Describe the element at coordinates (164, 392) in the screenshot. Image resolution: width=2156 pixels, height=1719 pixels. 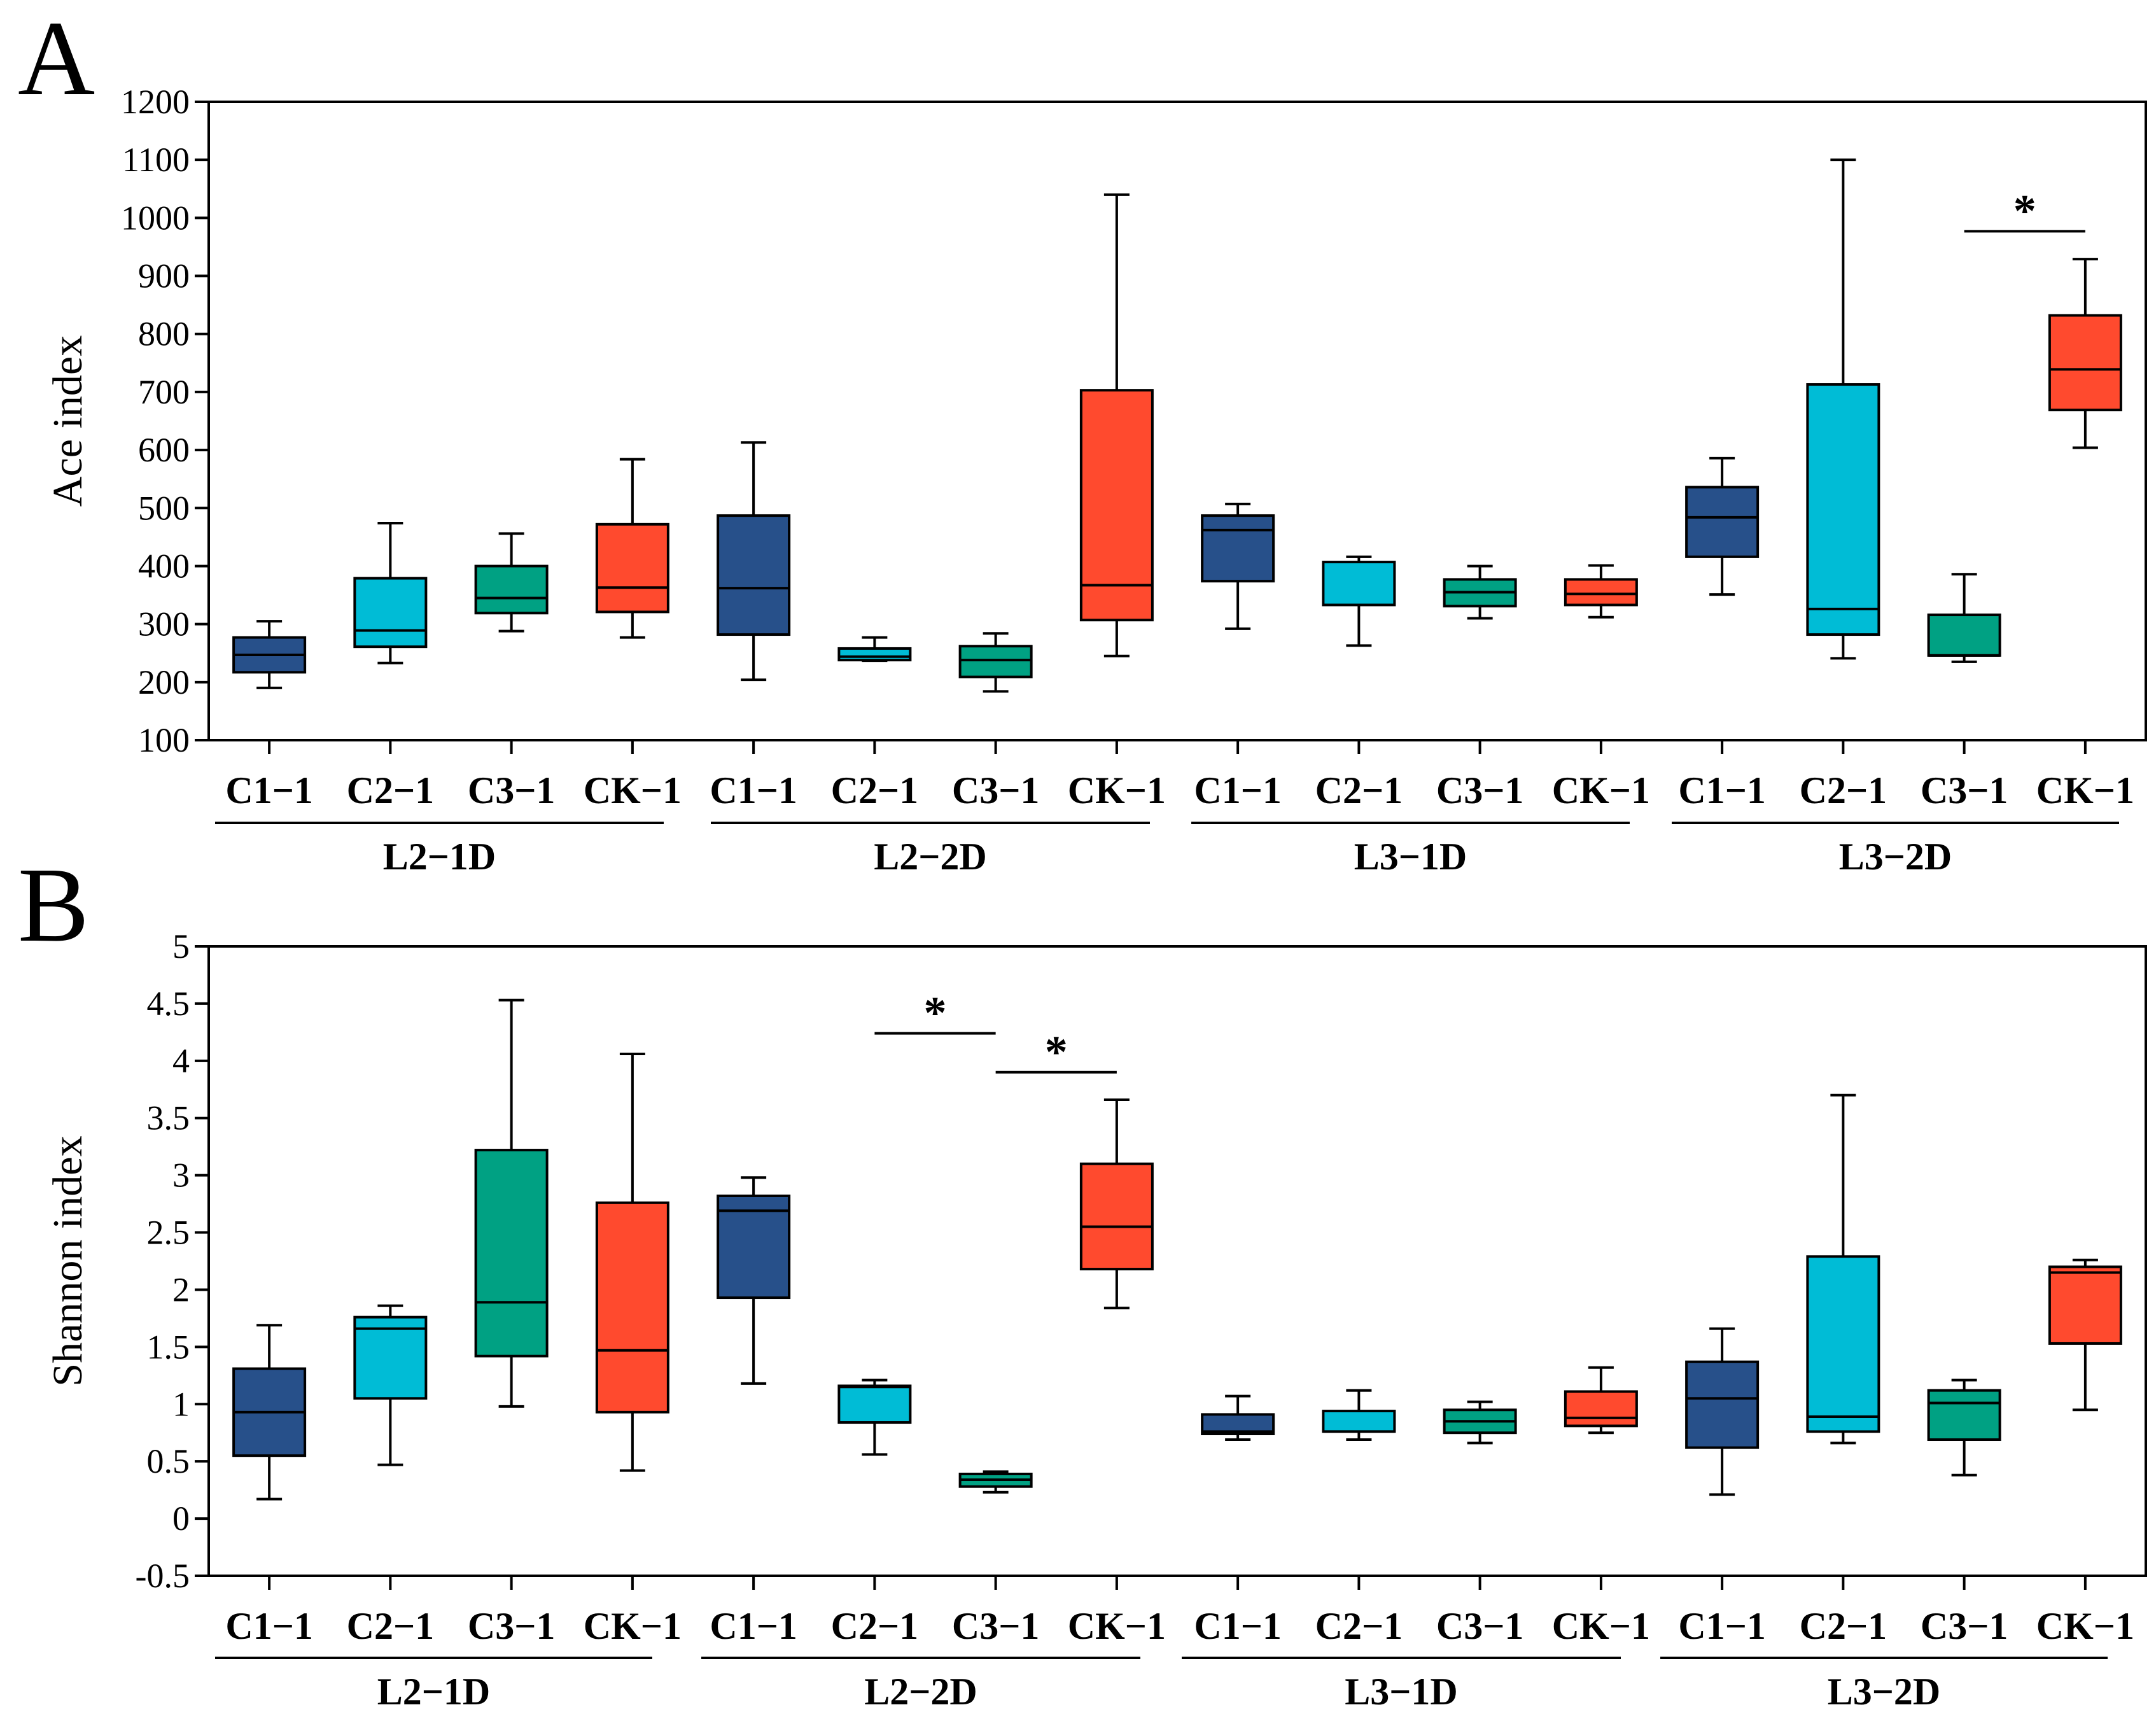
I see `y-tick-label: 700` at that location.